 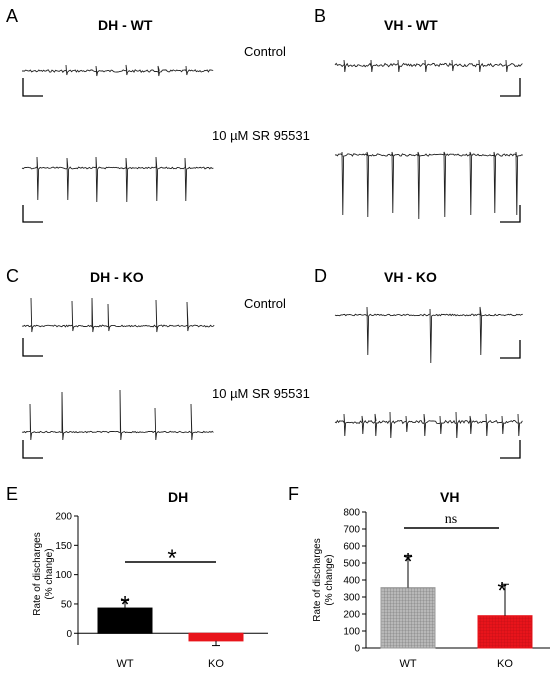 What do you see at coordinates (351, 547) in the screenshot?
I see `y-tick-label: 600` at bounding box center [351, 547].